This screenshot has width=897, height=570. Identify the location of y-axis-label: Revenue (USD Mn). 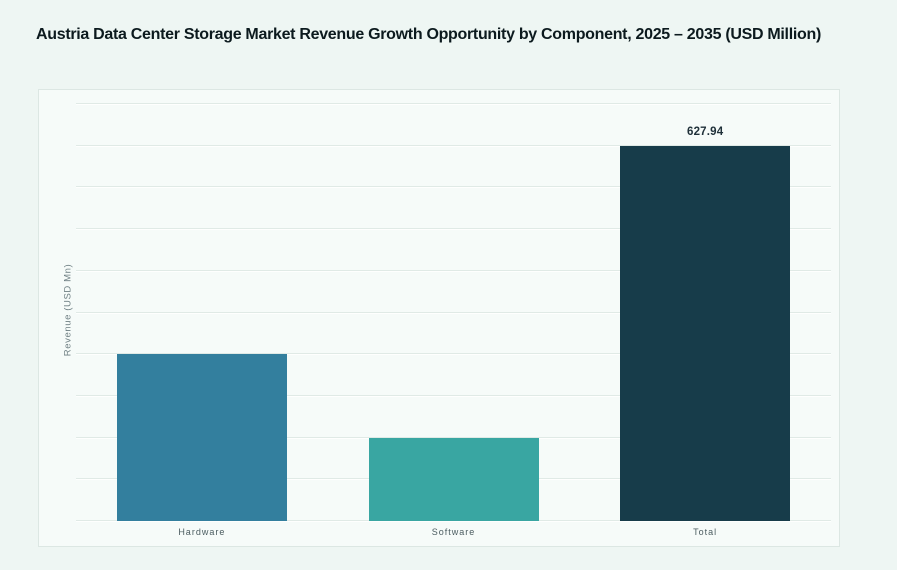
(68, 310).